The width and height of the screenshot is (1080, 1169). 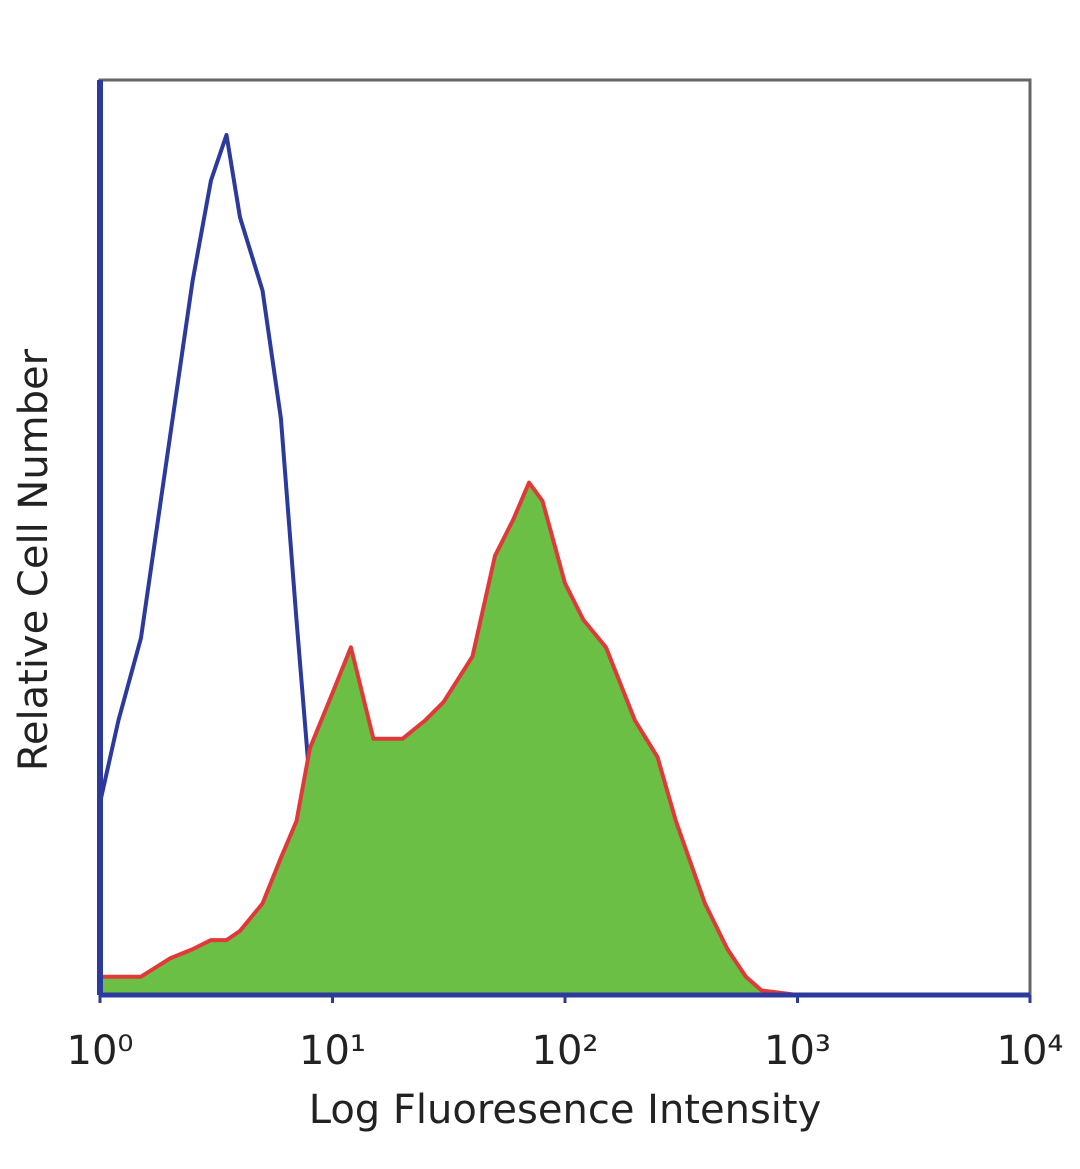 I want to click on x-axis-label: Log Fluoresence Intensity, so click(x=565, y=1110).